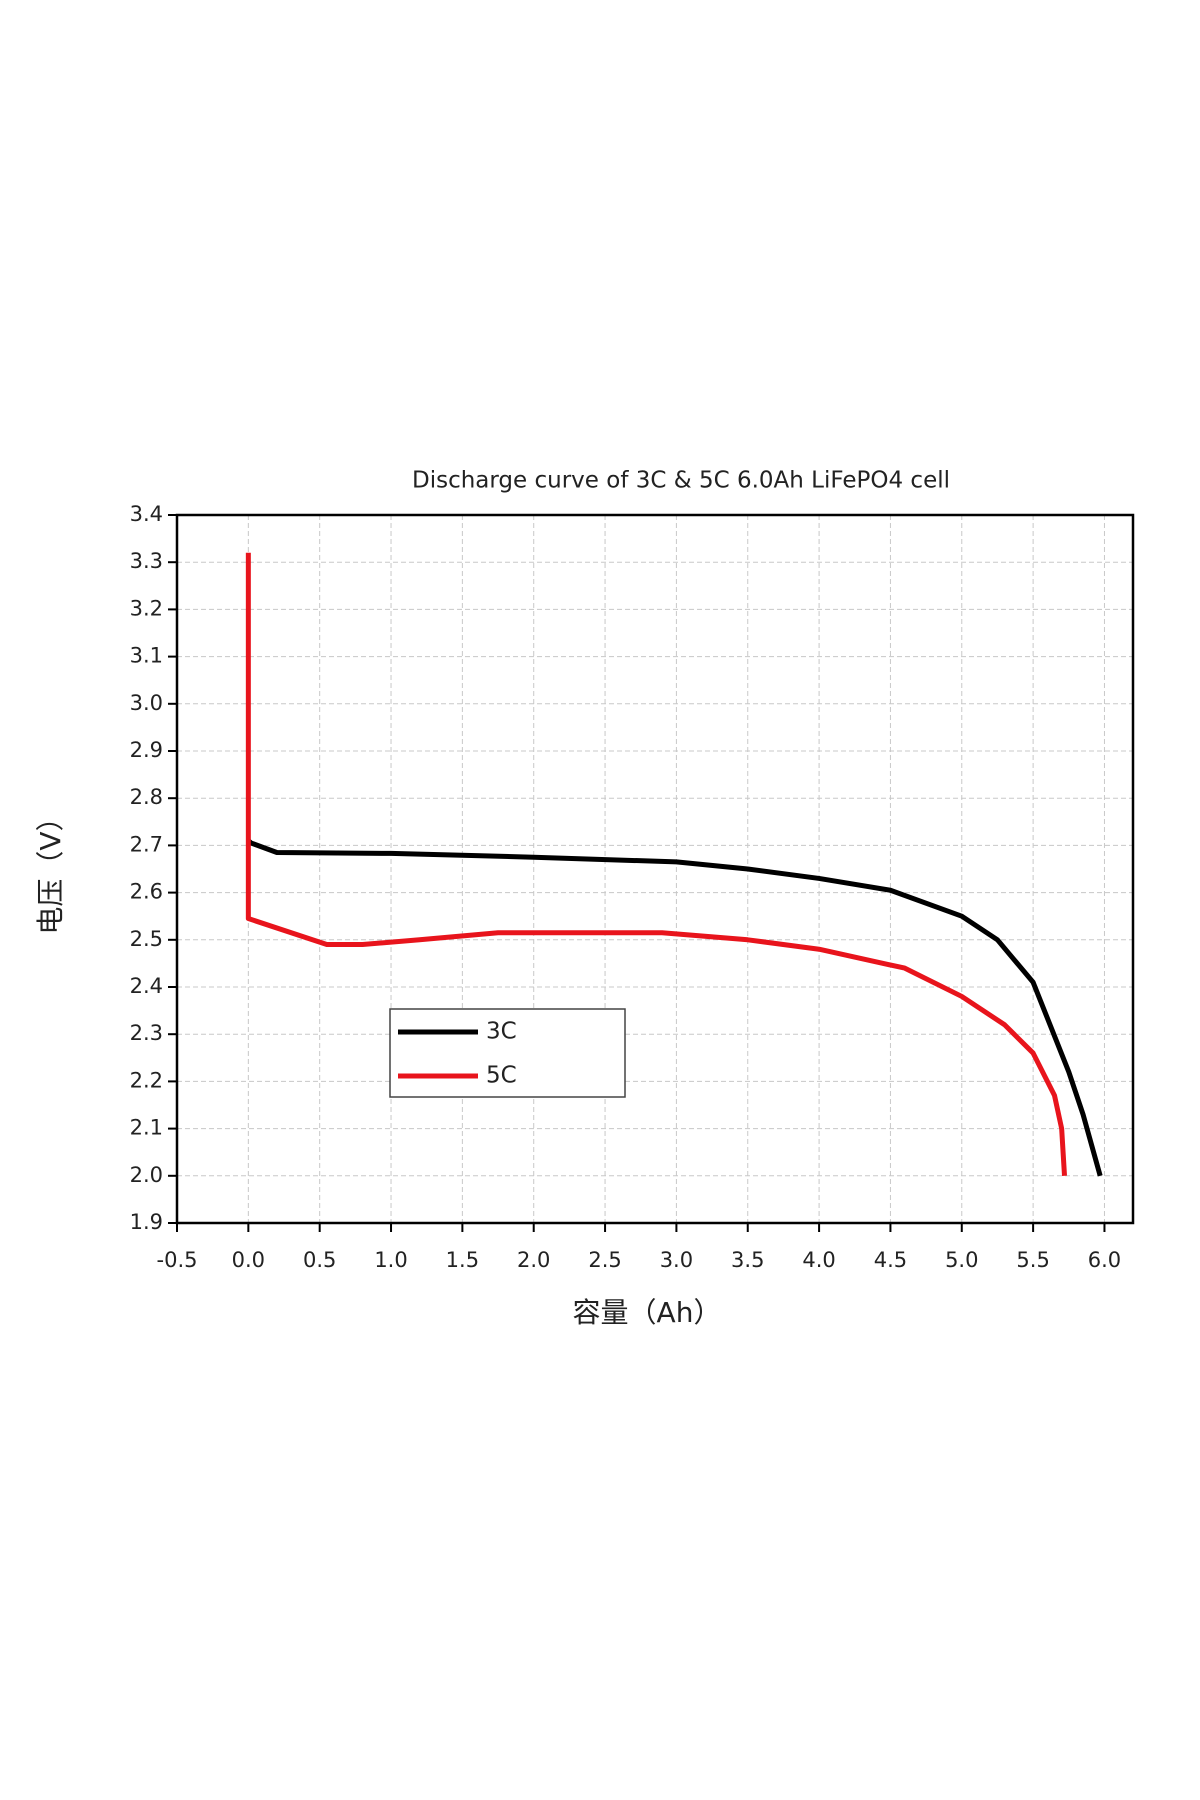 The width and height of the screenshot is (1200, 1800). I want to click on x-tick-label: -0.5, so click(177, 1260).